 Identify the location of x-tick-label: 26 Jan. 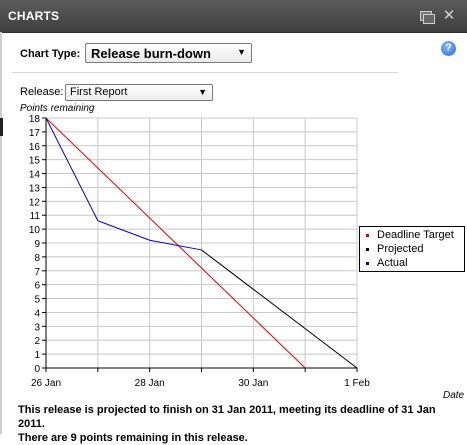
(46, 383).